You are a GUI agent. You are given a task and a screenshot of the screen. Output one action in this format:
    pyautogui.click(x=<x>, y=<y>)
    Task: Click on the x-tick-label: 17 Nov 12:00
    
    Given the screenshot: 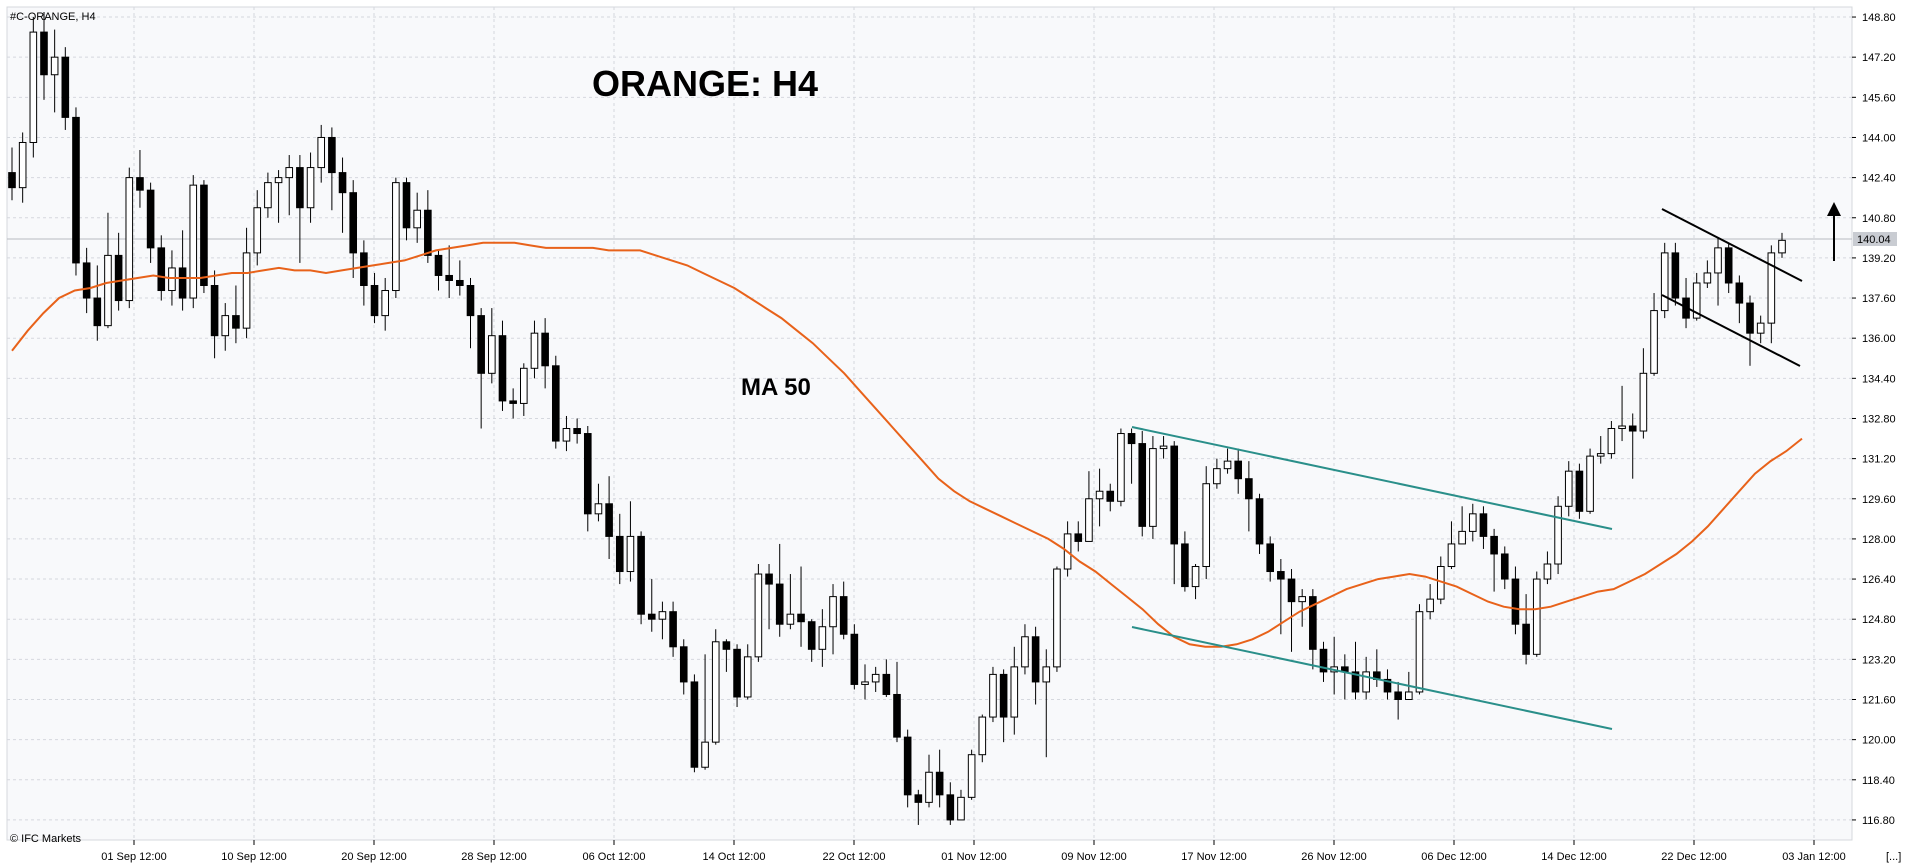 What is the action you would take?
    pyautogui.click(x=1213, y=857)
    